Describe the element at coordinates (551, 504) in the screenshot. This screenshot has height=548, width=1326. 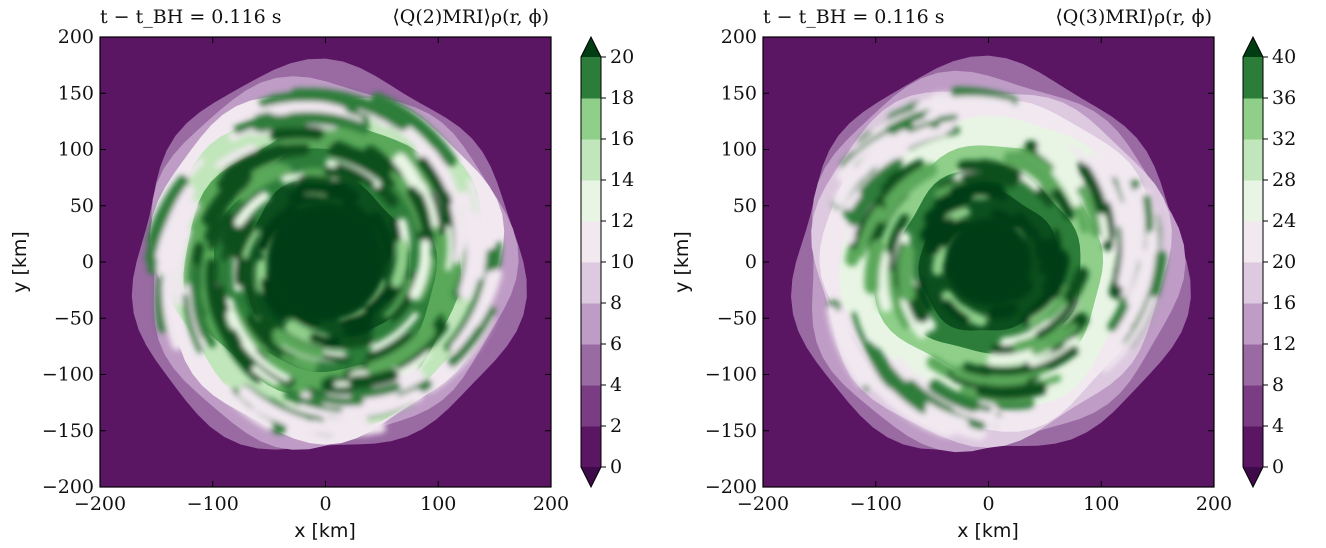
I see `x-tick-label: 200` at that location.